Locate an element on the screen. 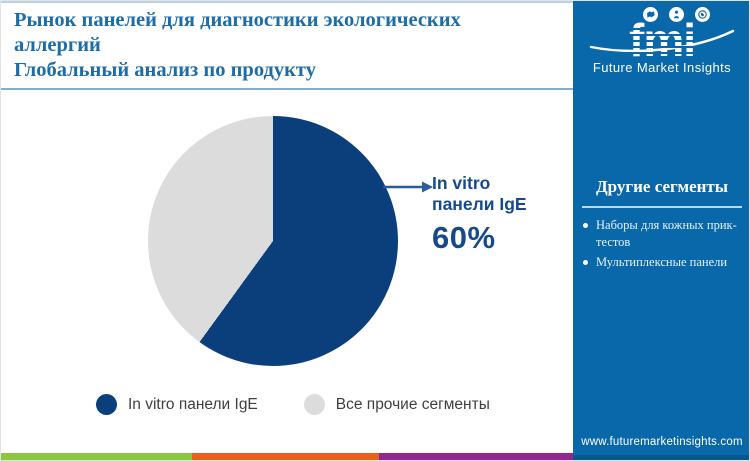 The height and width of the screenshot is (461, 750). legend-item: Все прочие сегменты is located at coordinates (396, 404).